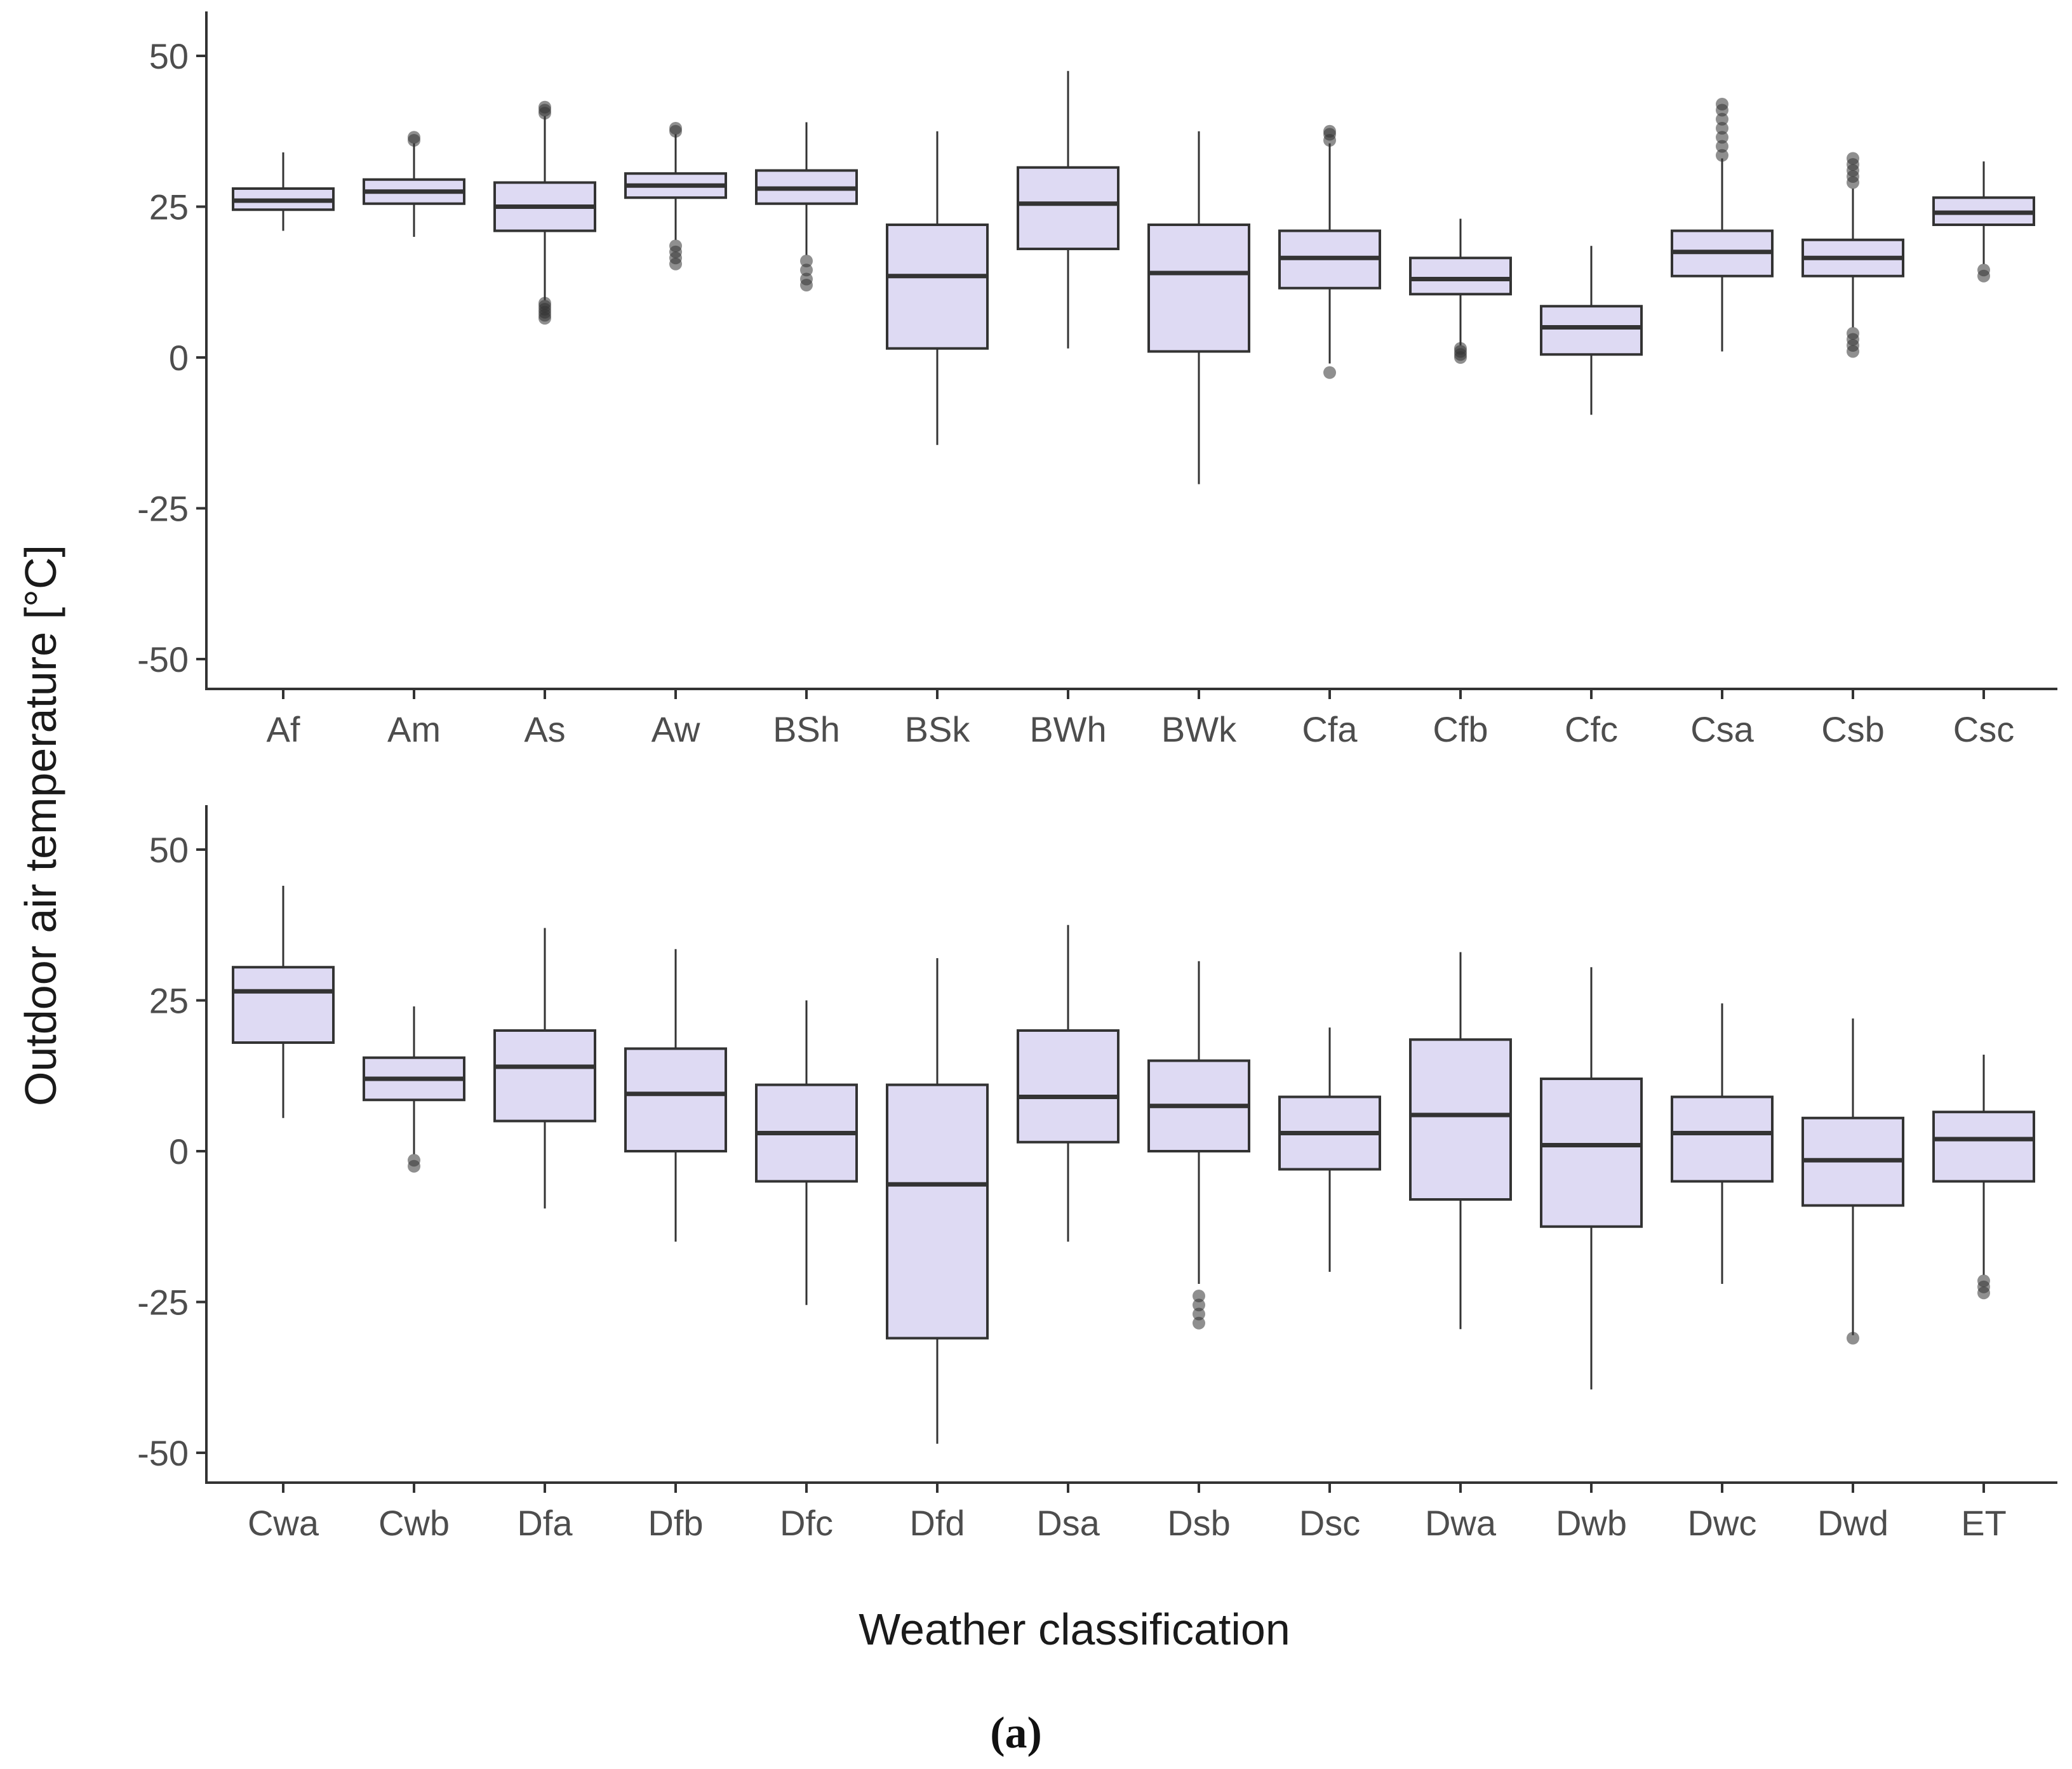  What do you see at coordinates (544, 1235) in the screenshot?
I see `box-Dfa: Dfa` at bounding box center [544, 1235].